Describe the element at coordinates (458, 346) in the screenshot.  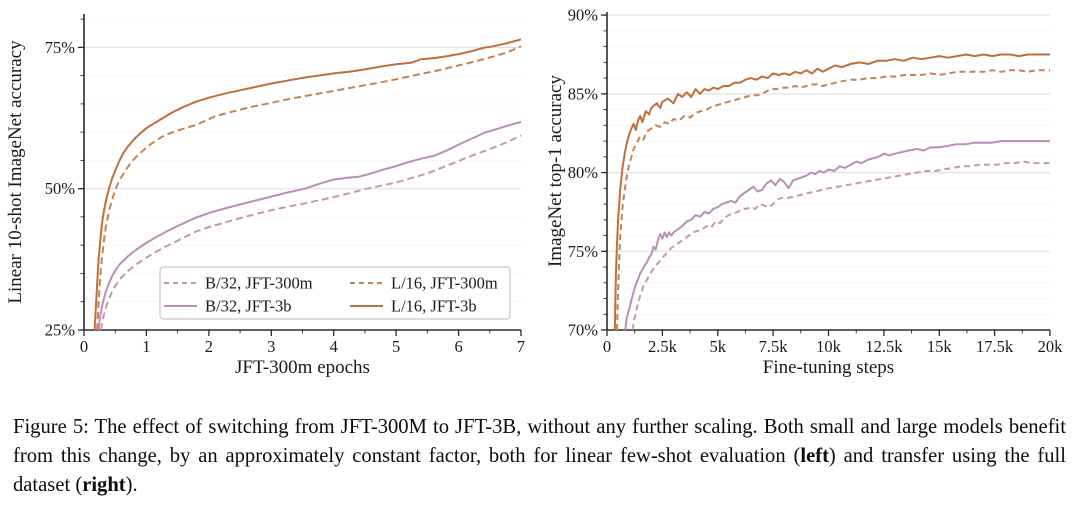
I see `x-tick-label: 6` at that location.